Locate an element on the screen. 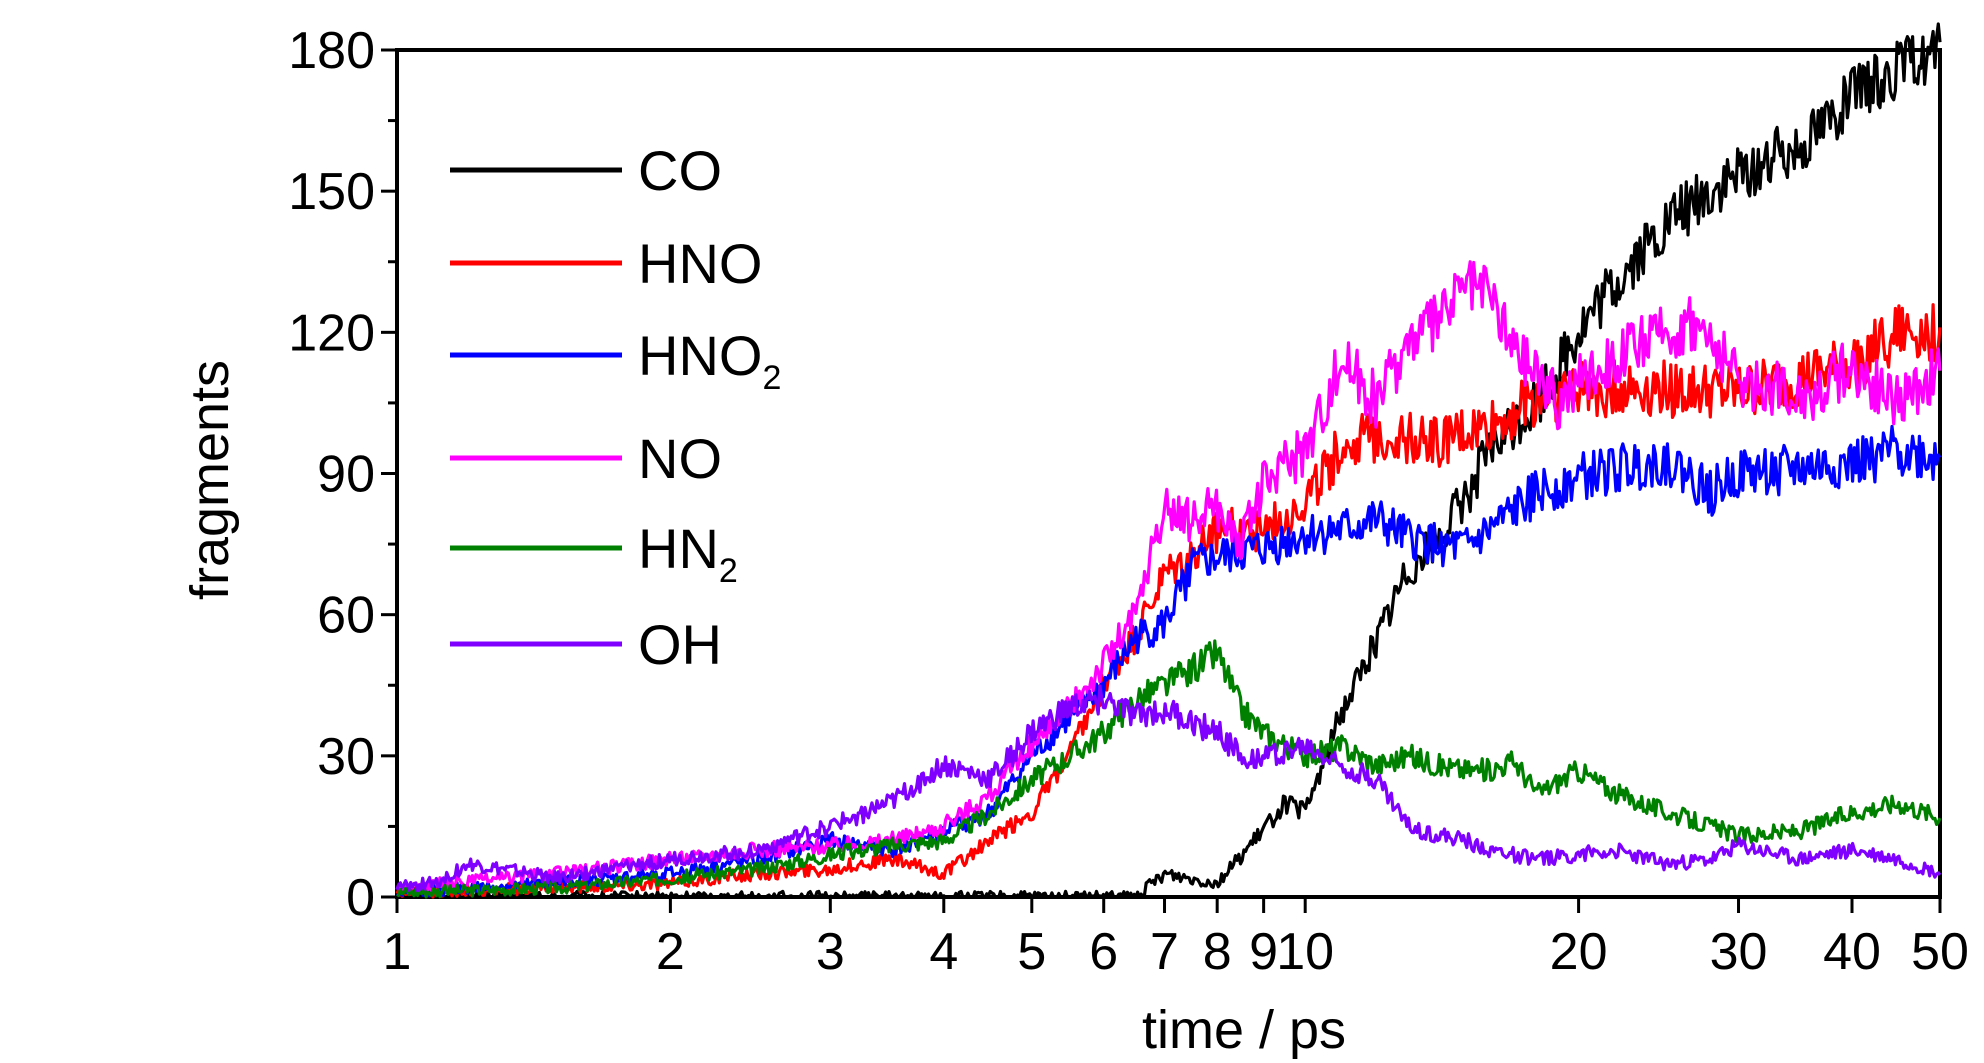 The image size is (1984, 1063). legend-label: CO is located at coordinates (680, 170).